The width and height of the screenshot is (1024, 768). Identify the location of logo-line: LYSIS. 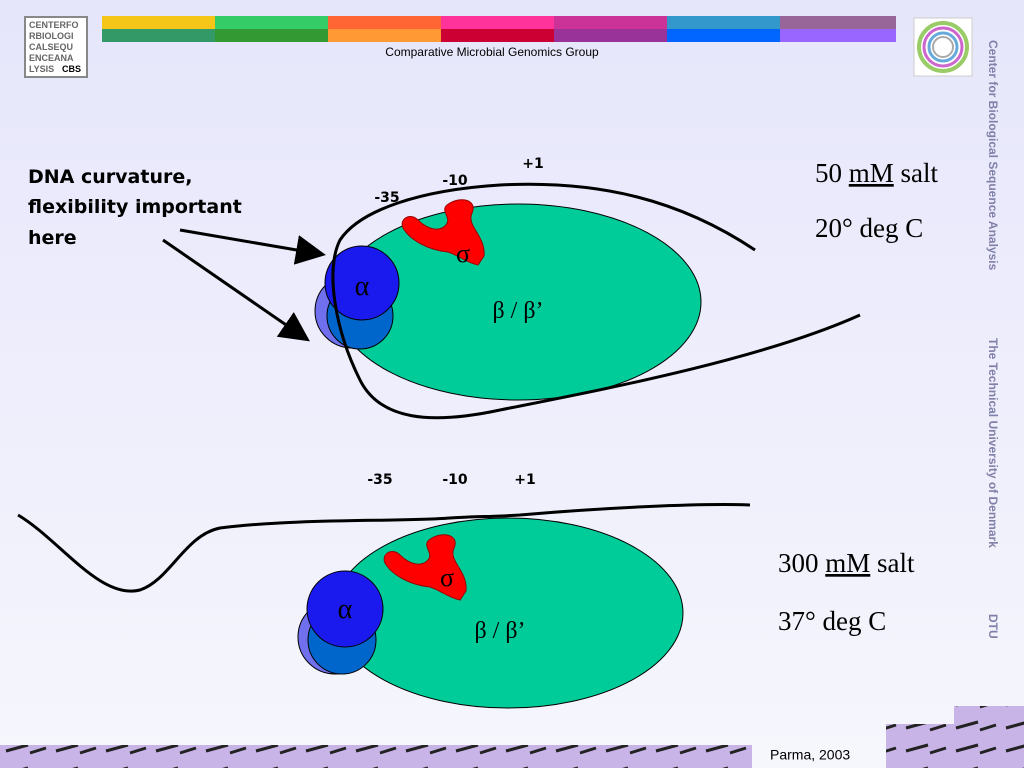
(41, 69).